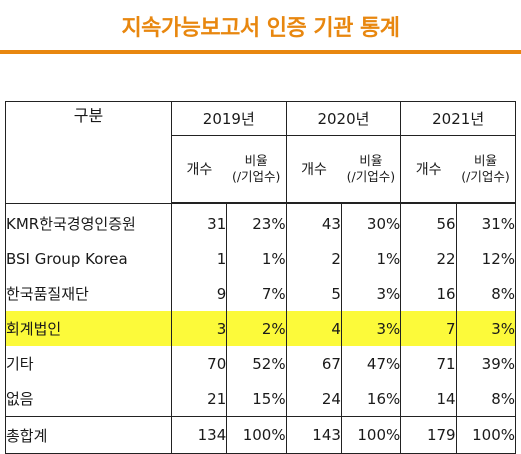 Image resolution: width=521 pixels, height=454 pixels. What do you see at coordinates (260, 52) in the screenshot?
I see `title-divider` at bounding box center [260, 52].